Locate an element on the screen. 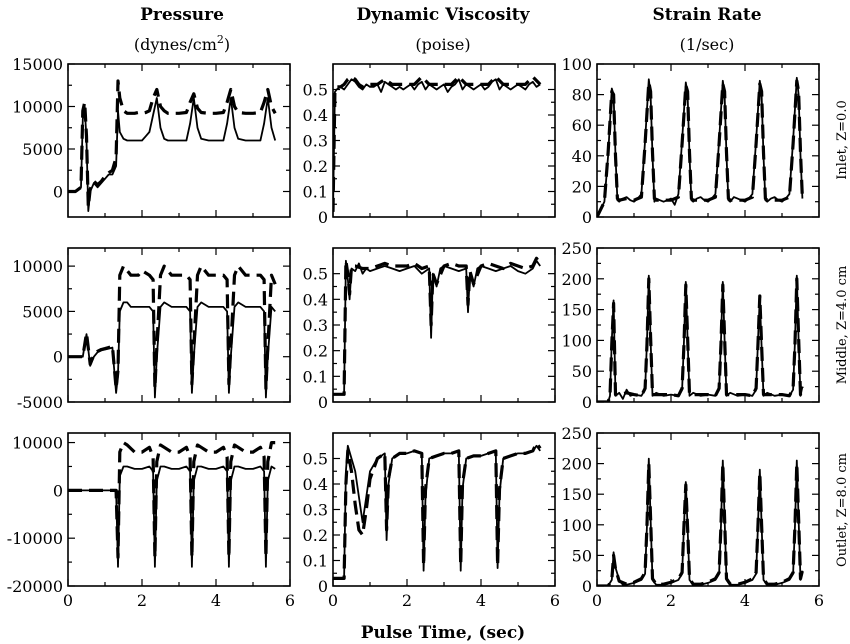 Image resolution: width=850 pixels, height=644 pixels. axes-frame-s-middle is located at coordinates (708, 325).